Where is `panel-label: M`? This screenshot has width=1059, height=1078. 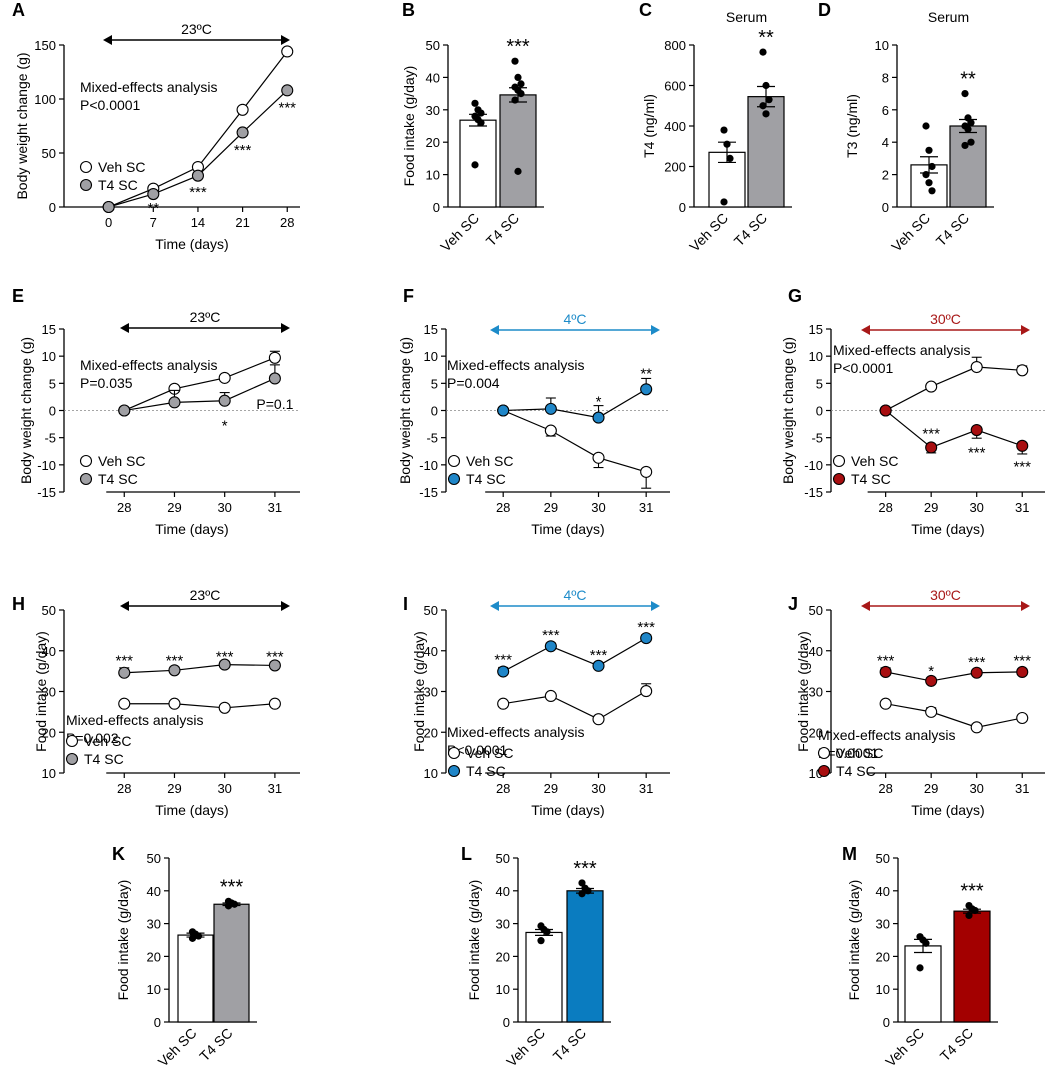 panel-label: M is located at coordinates (849, 854).